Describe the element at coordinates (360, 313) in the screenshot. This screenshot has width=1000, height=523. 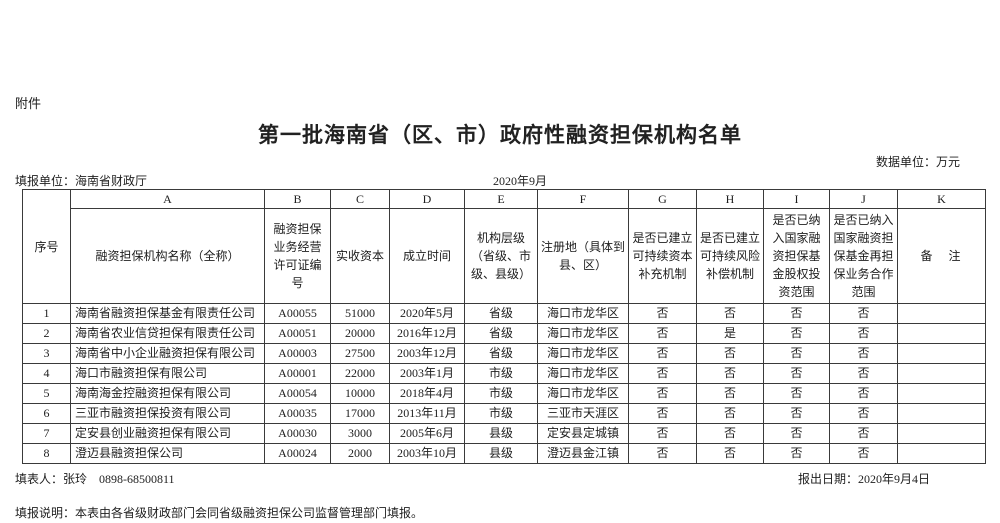
I see `cell-paid-in-capital: 51000` at that location.